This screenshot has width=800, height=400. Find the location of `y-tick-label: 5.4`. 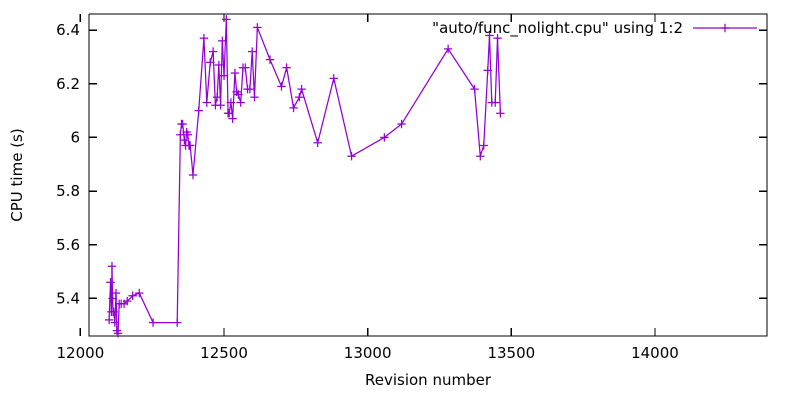

y-tick-label: 5.4 is located at coordinates (68, 298).